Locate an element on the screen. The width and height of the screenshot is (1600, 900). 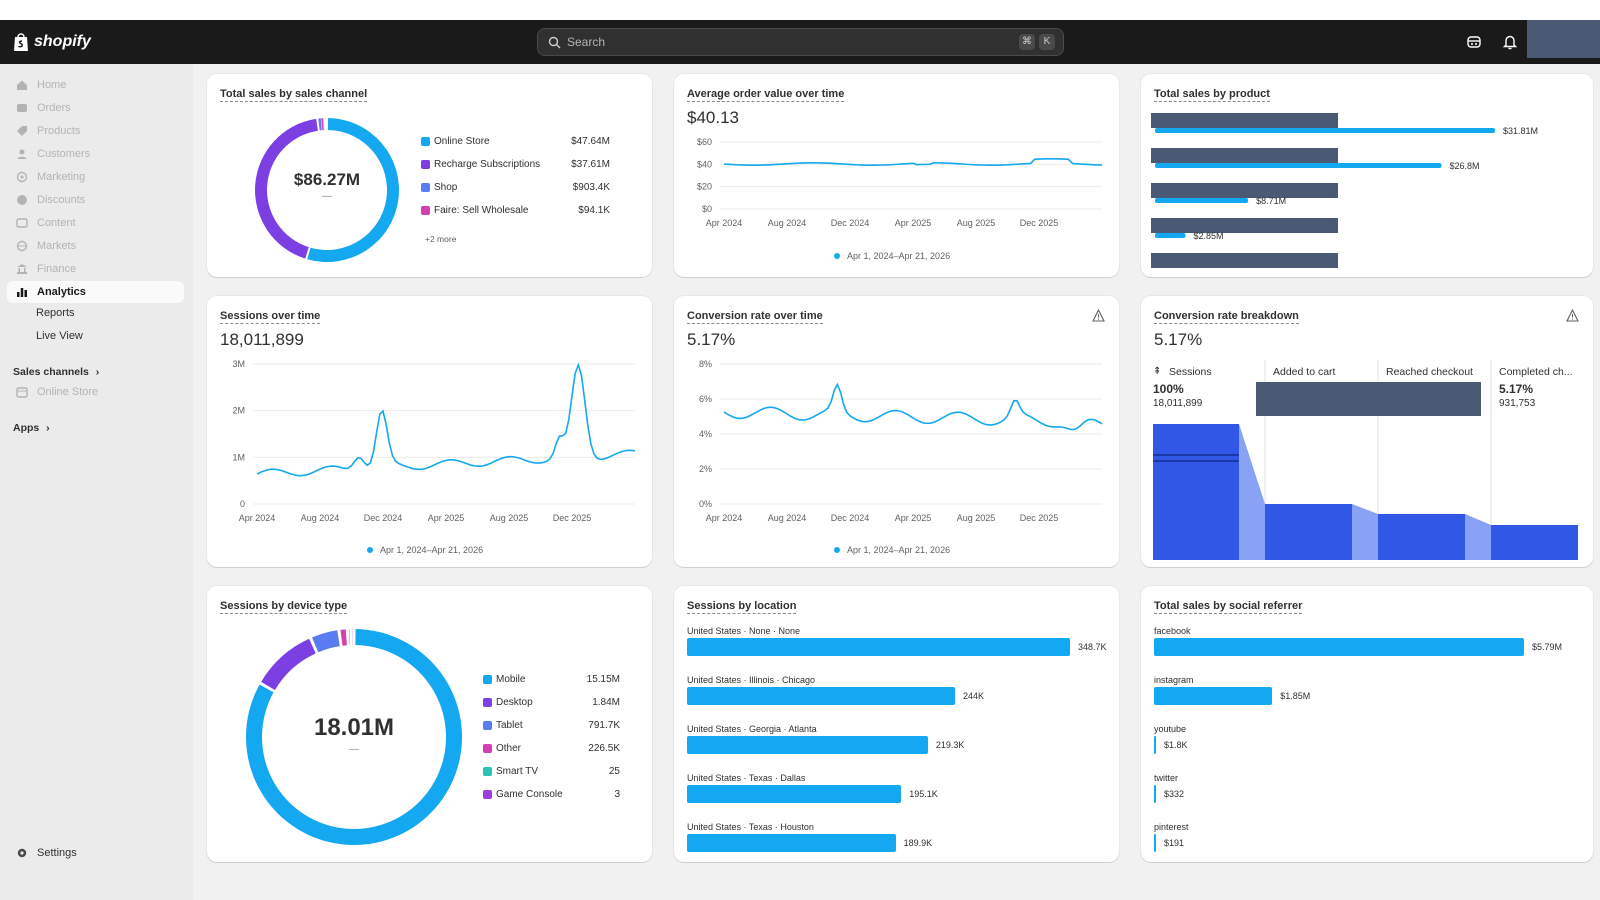
legend-item: Tablet is located at coordinates (503, 725).